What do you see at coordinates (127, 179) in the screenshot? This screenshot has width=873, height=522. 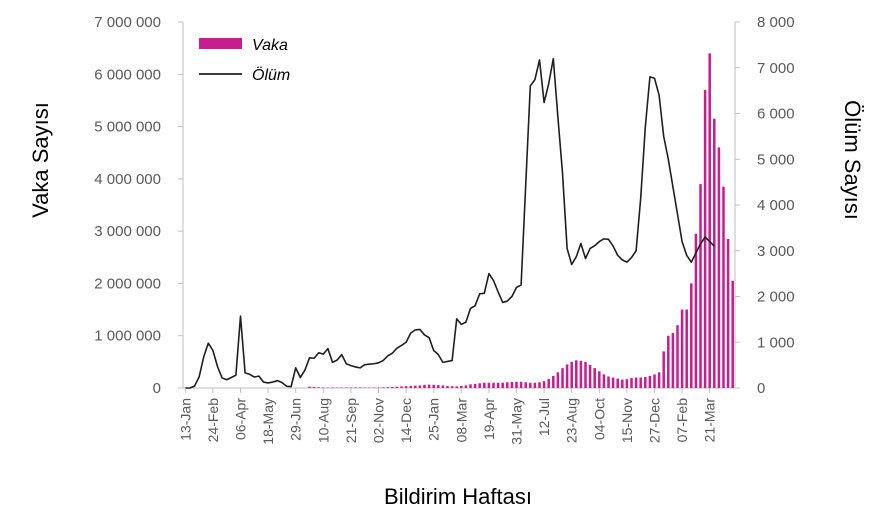 I see `y-left-tick-label: 4 000 000` at bounding box center [127, 179].